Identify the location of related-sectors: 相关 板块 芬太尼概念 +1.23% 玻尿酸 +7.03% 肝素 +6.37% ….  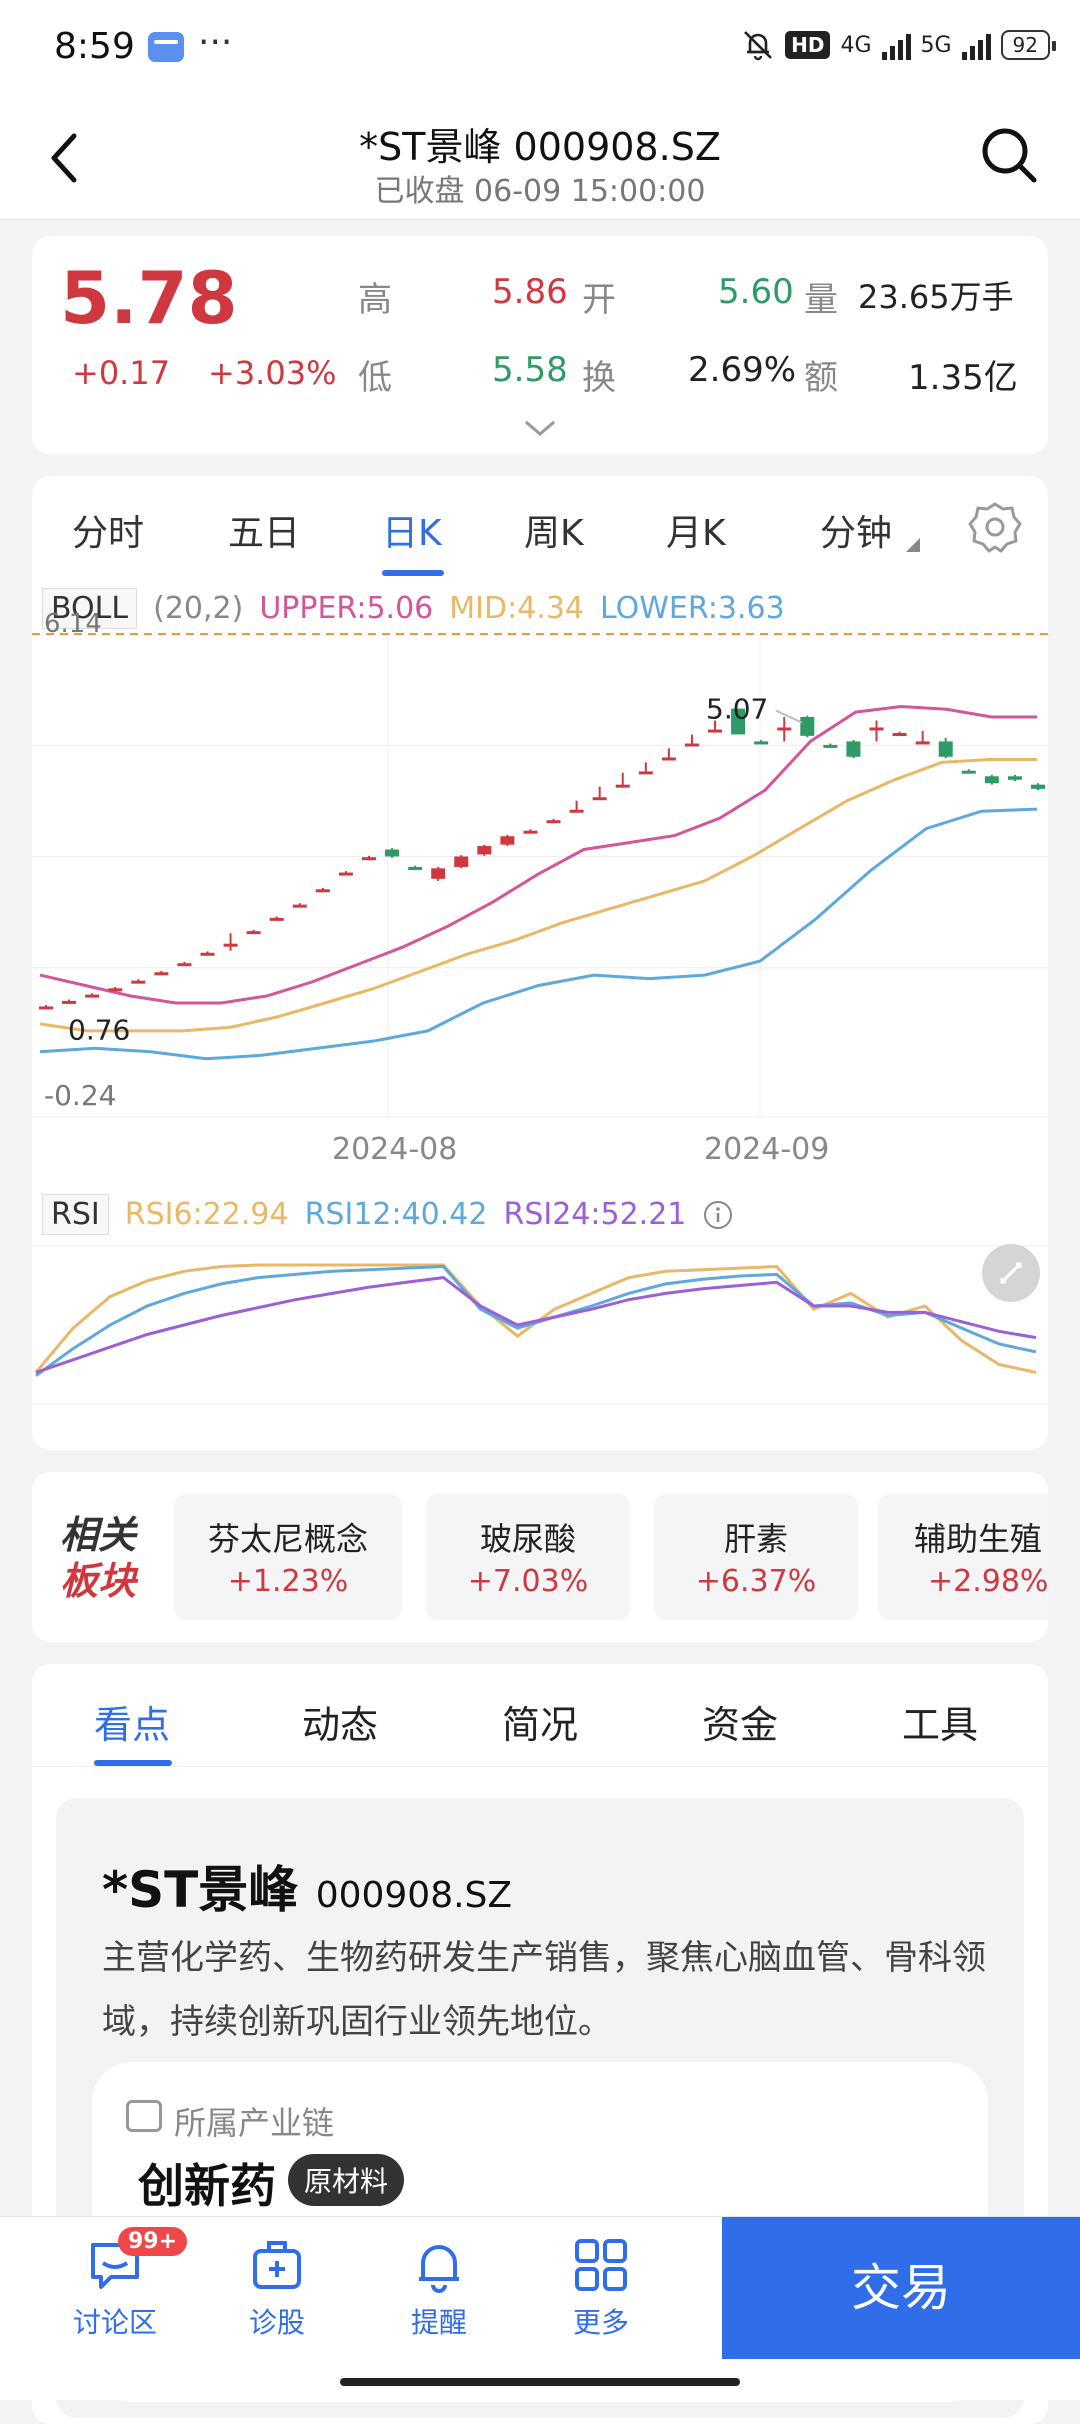
(540, 1557).